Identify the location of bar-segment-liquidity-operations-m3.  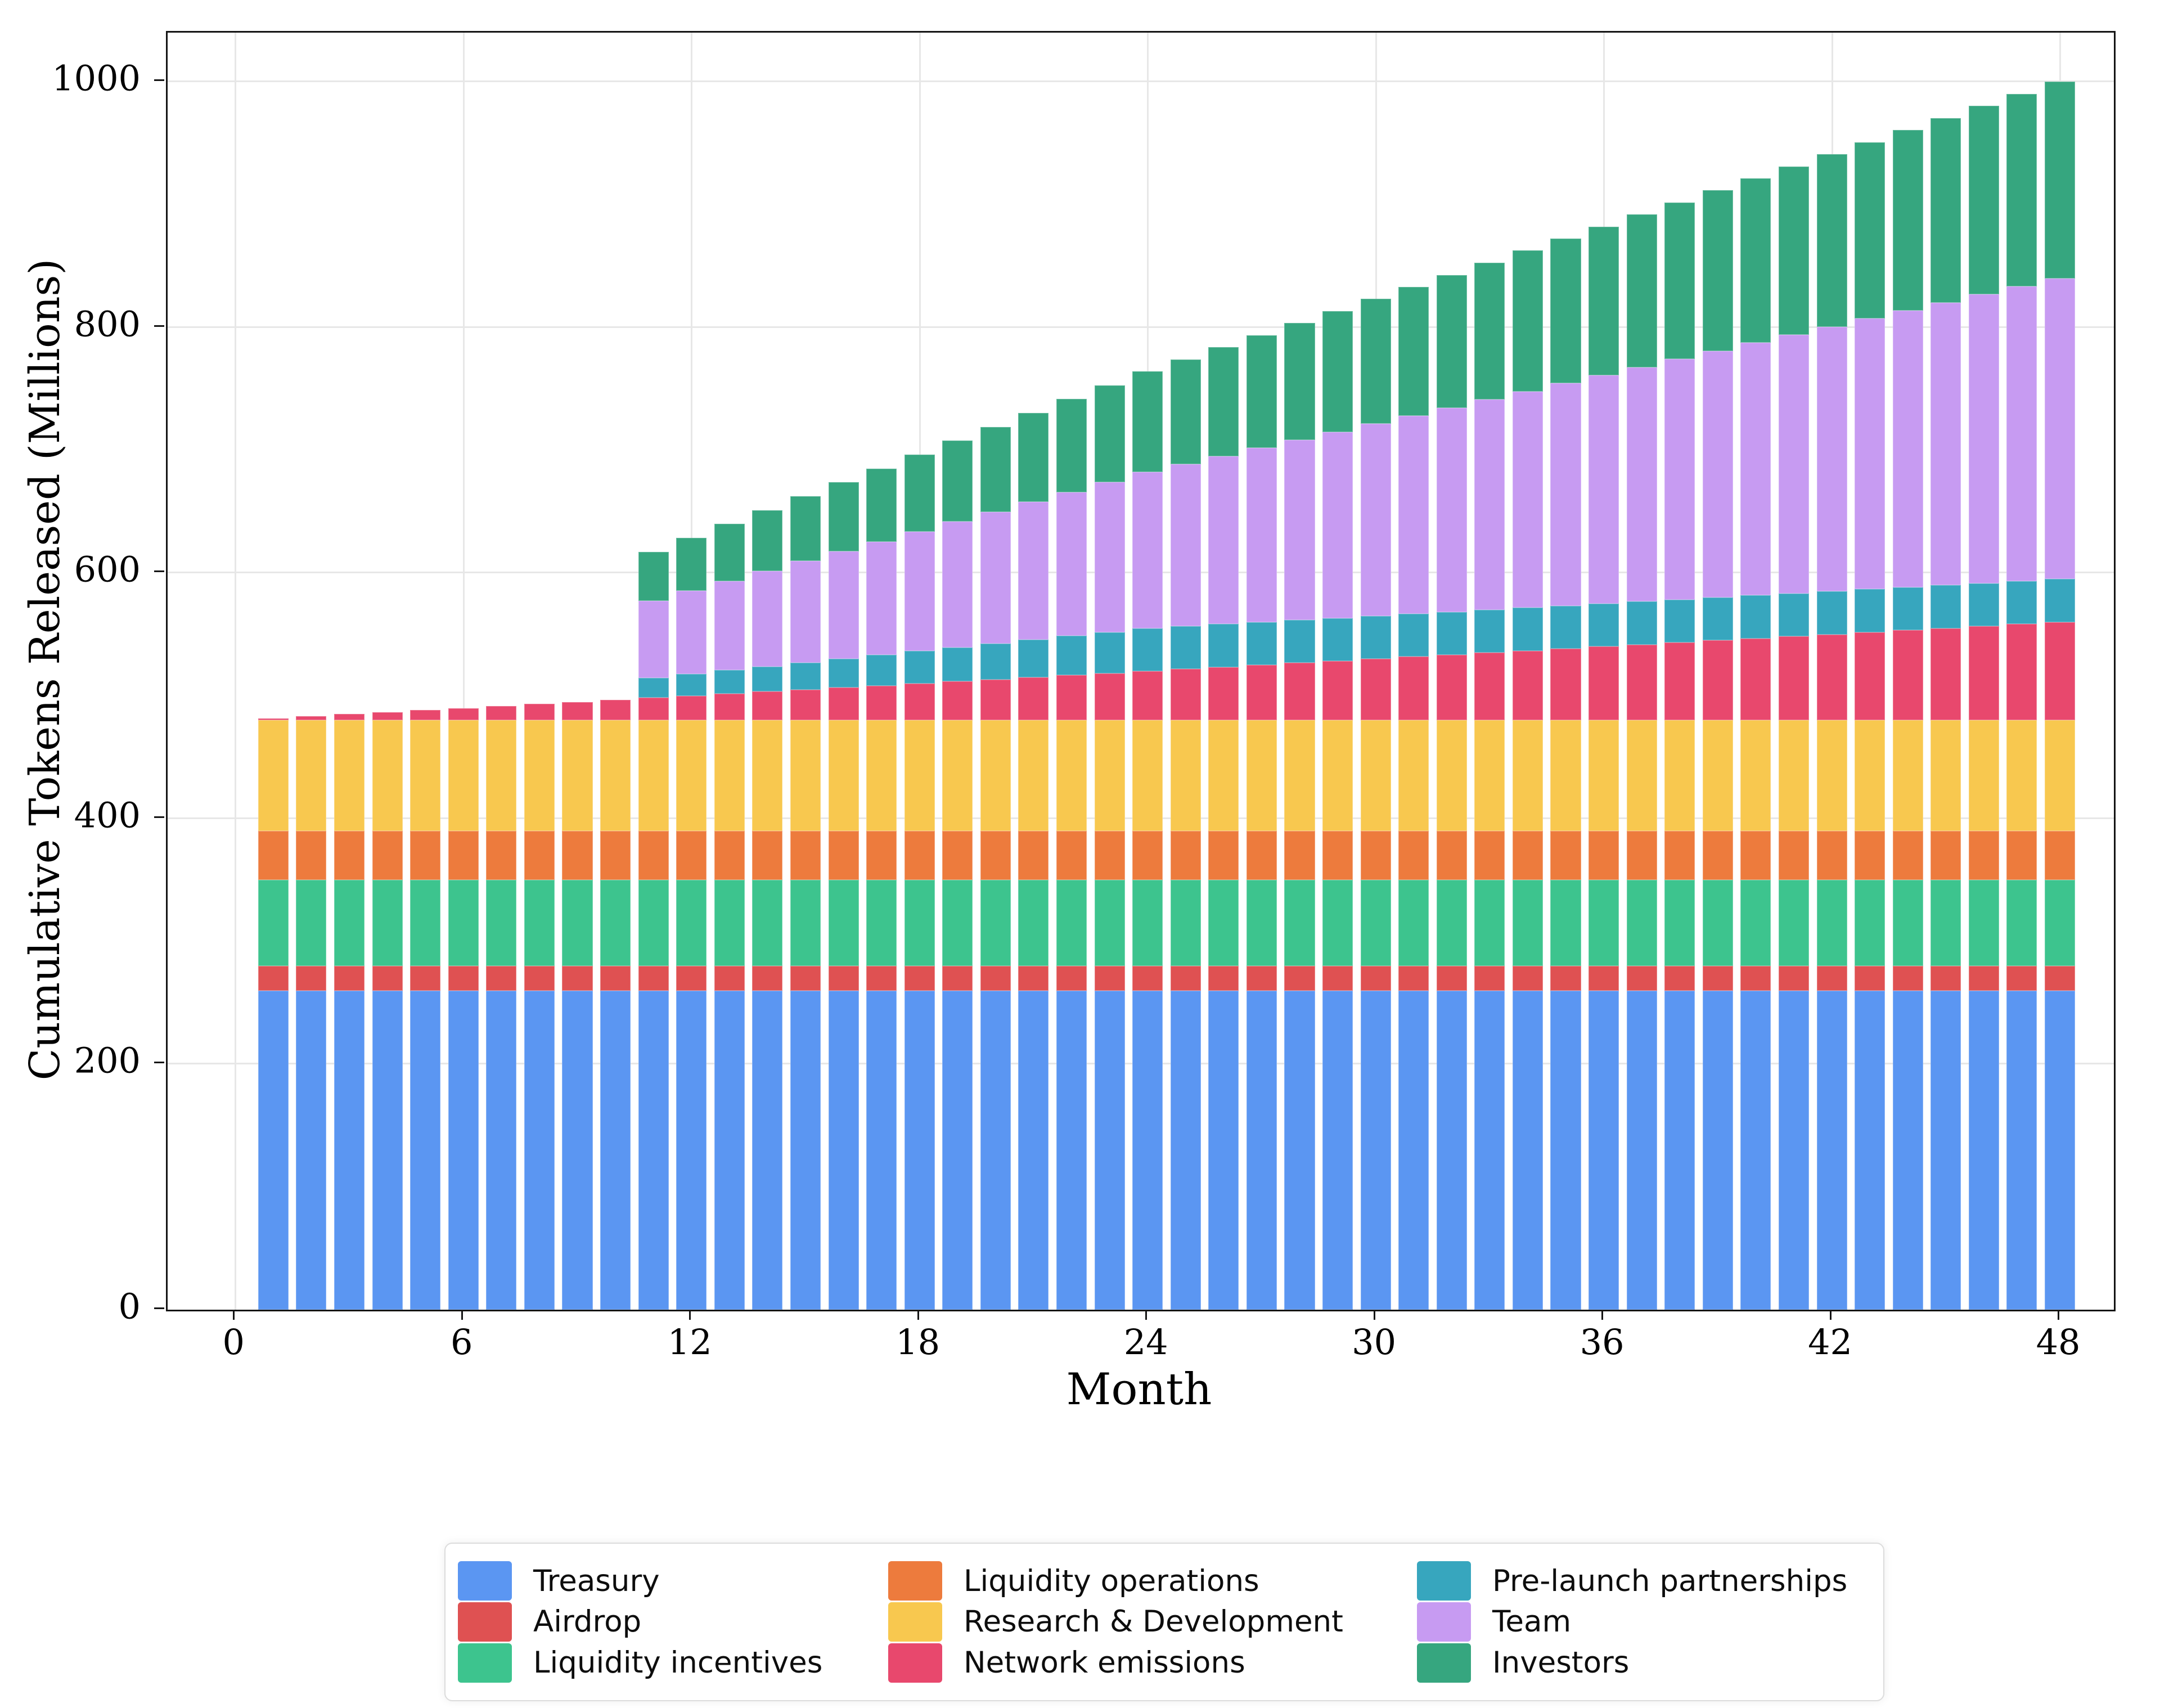
(349, 855).